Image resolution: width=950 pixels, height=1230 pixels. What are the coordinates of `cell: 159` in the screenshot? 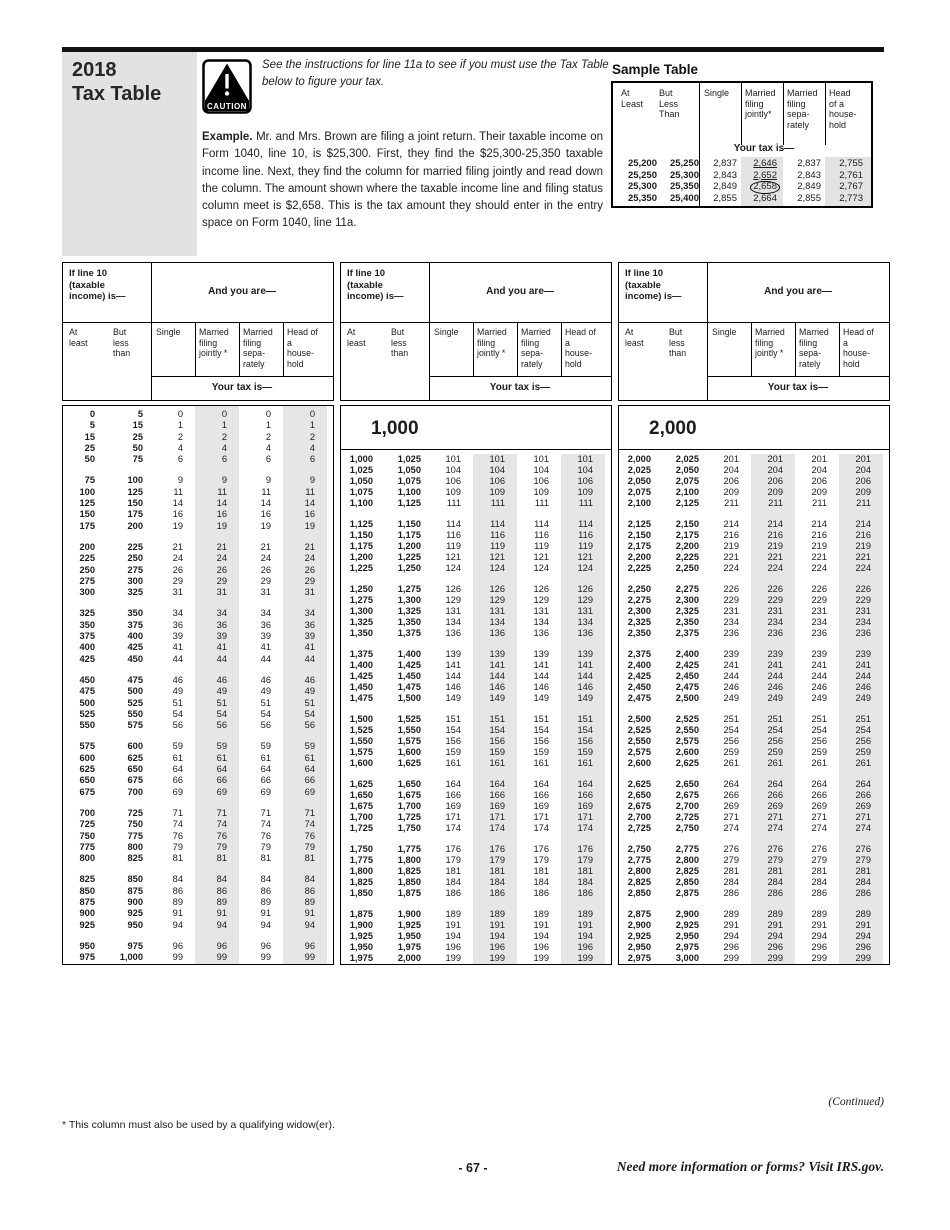 It's located at (453, 752).